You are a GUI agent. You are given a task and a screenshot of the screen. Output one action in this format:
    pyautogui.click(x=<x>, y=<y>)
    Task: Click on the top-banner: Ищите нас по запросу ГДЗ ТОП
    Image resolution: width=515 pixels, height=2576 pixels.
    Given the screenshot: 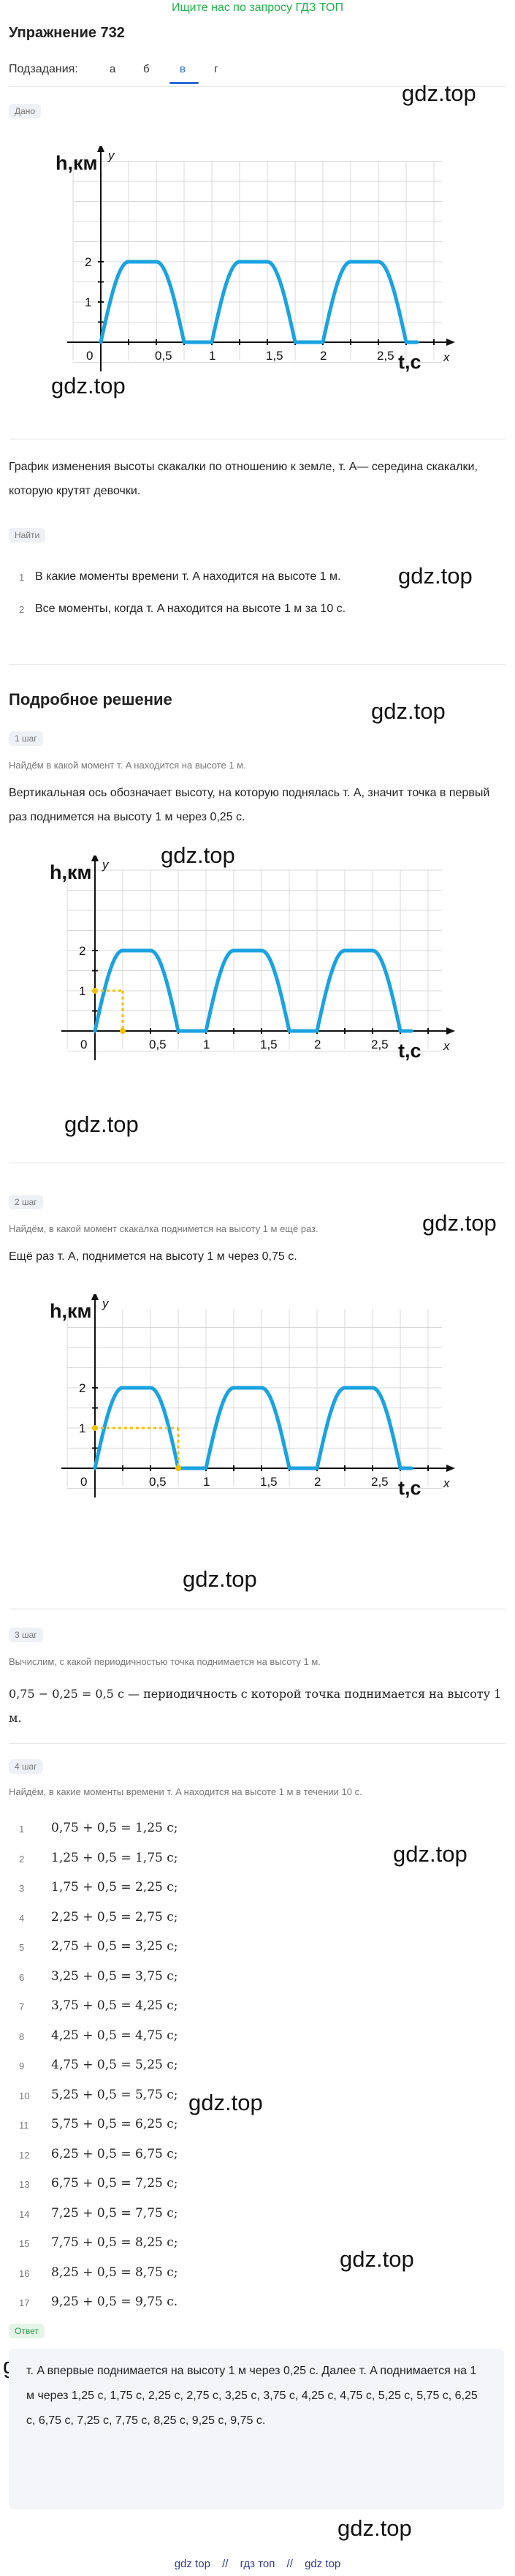 What is the action you would take?
    pyautogui.click(x=257, y=7)
    